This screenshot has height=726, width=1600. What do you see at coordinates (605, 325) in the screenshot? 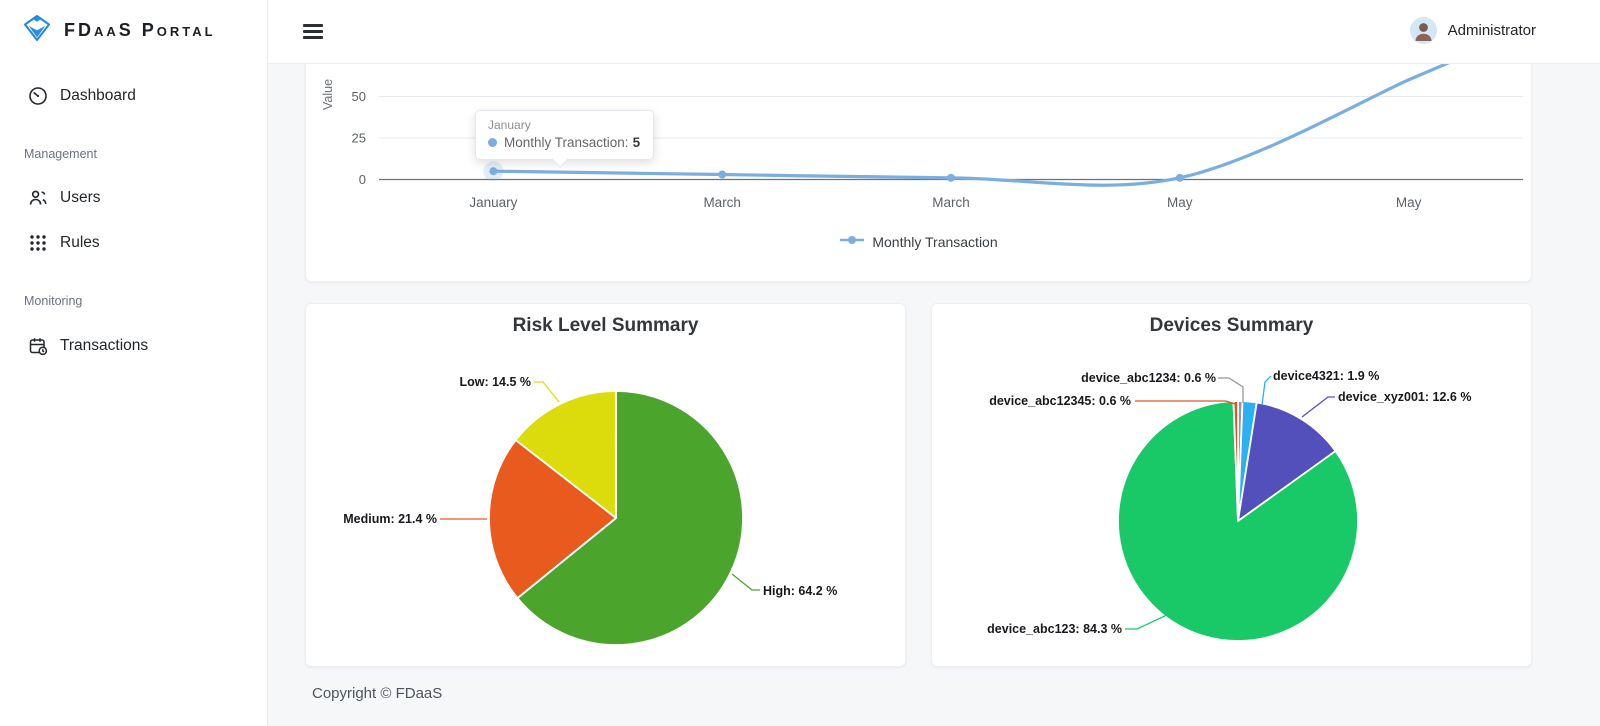
I see `risk-chart-title: Risk Level Summary` at bounding box center [605, 325].